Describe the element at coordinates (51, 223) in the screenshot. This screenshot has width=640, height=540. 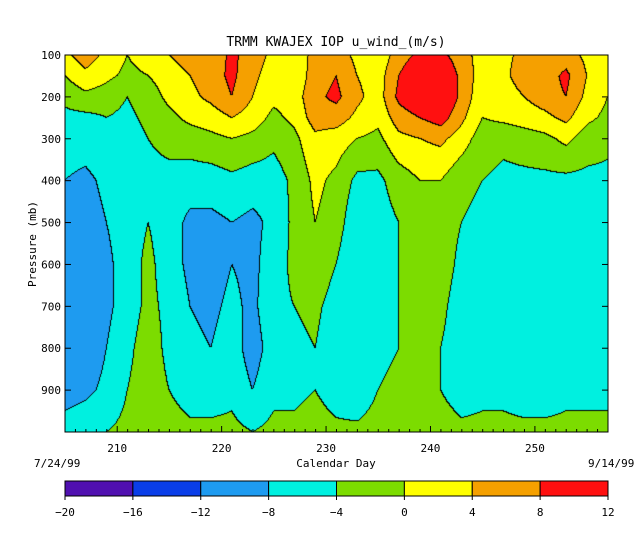
I see `y-tick-label: 500` at that location.